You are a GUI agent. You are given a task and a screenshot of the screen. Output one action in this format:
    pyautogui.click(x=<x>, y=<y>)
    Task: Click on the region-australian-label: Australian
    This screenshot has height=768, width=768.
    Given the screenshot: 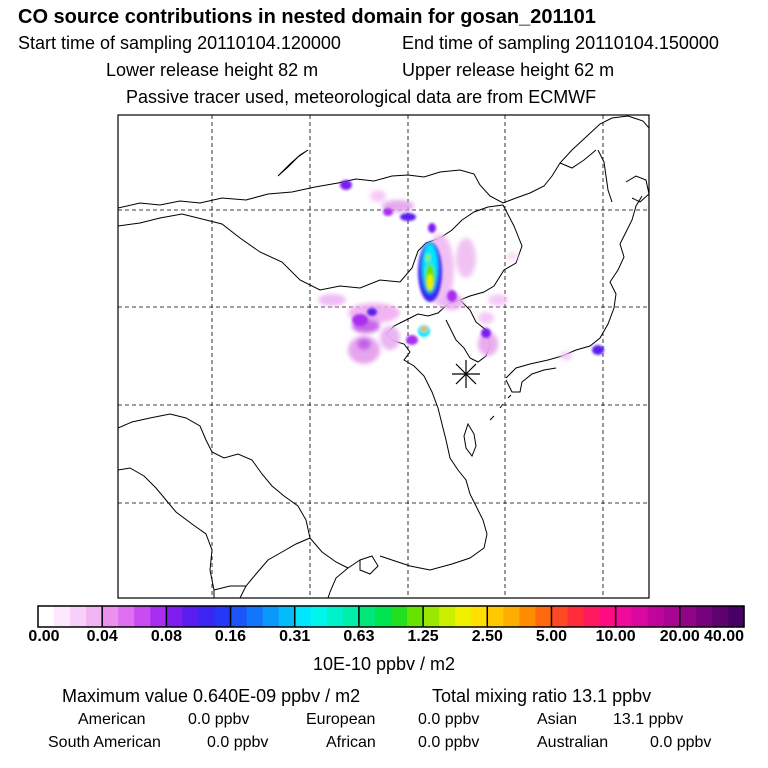 What is the action you would take?
    pyautogui.click(x=573, y=742)
    